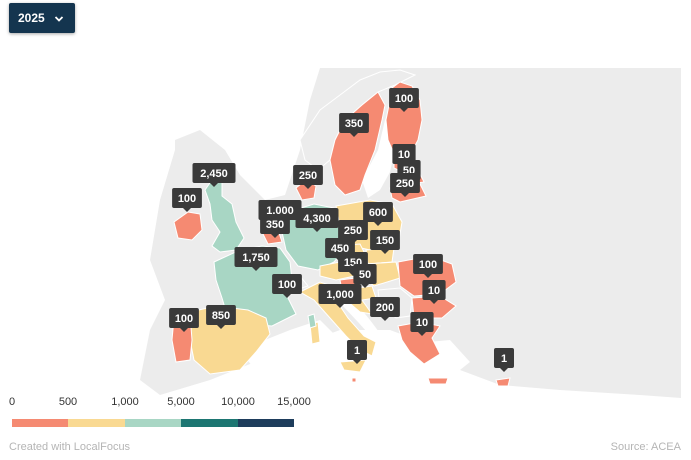  I want to click on marker-romania: 100, so click(428, 266).